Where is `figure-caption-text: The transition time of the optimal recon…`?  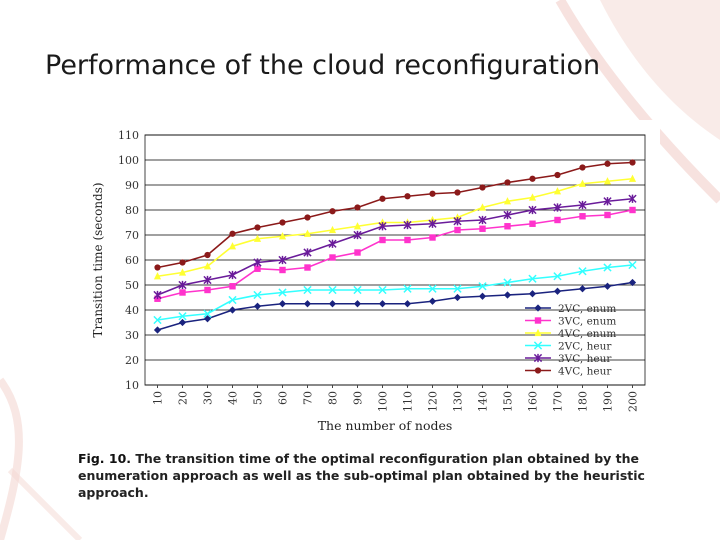 figure-caption-text: The transition time of the optimal recon… is located at coordinates (361, 475).